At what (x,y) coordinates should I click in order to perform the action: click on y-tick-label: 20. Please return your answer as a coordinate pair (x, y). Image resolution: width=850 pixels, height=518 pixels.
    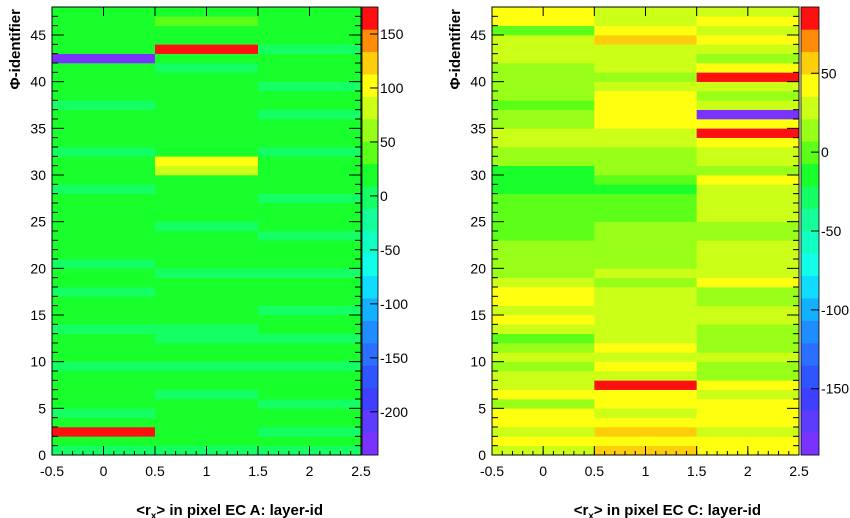
    Looking at the image, I should click on (478, 268).